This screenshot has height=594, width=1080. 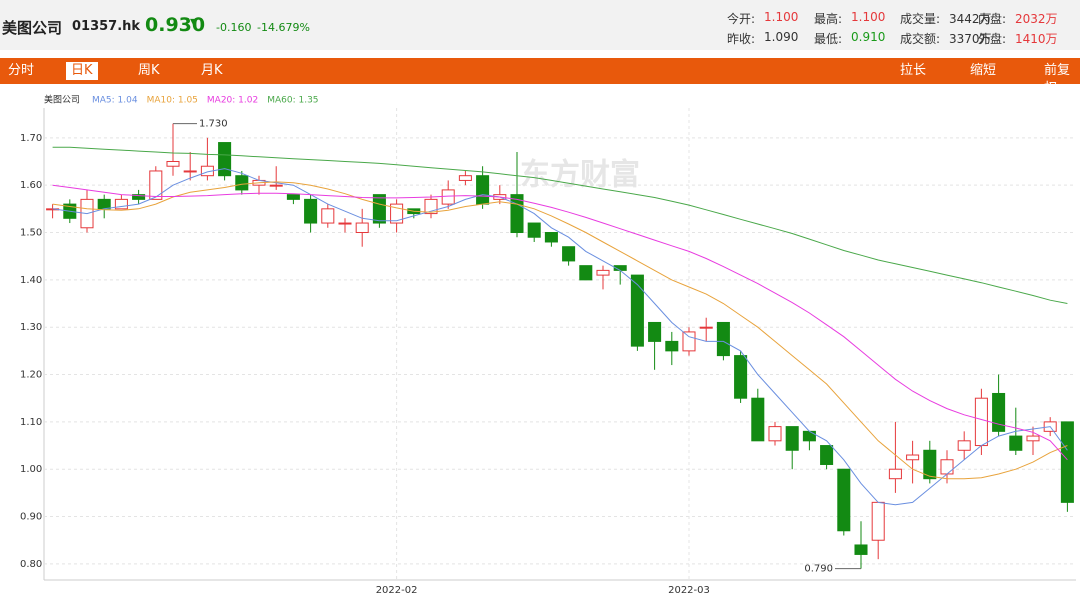 What do you see at coordinates (115, 101) in the screenshot?
I see `legend-entry: MA5: 1.04` at bounding box center [115, 101].